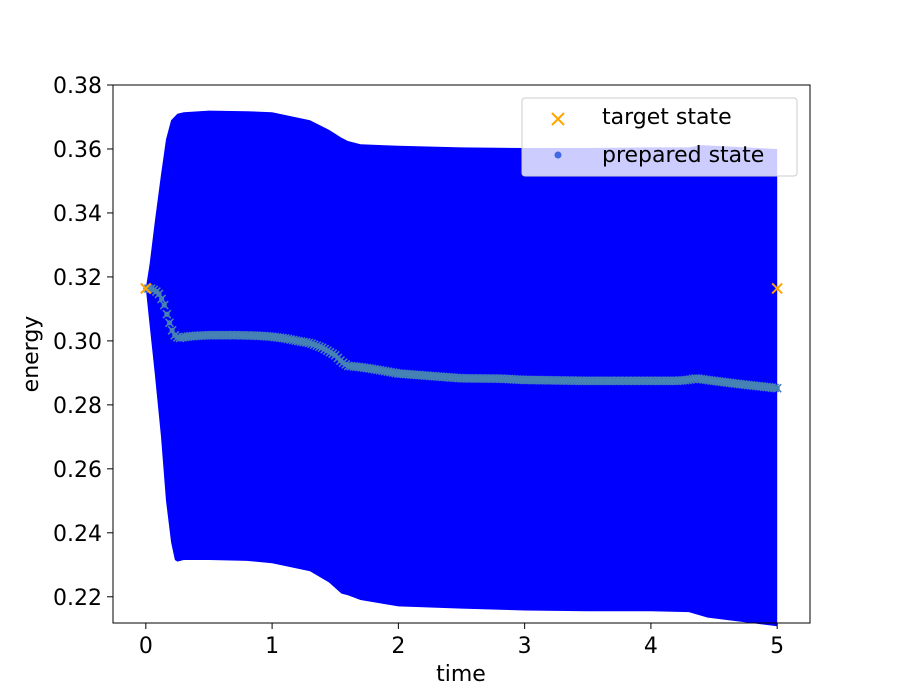 The width and height of the screenshot is (900, 700). I want to click on y-tick-label: 0.24, so click(77, 534).